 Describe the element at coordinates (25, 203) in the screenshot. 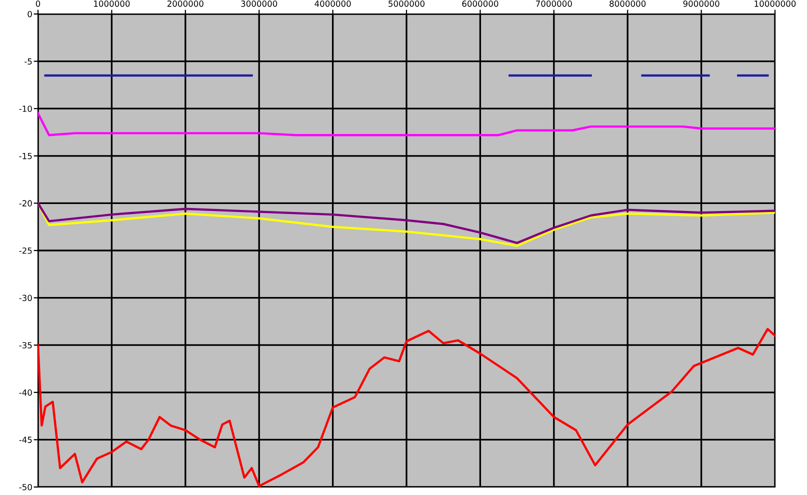

I see `y-tick-label: -20` at that location.